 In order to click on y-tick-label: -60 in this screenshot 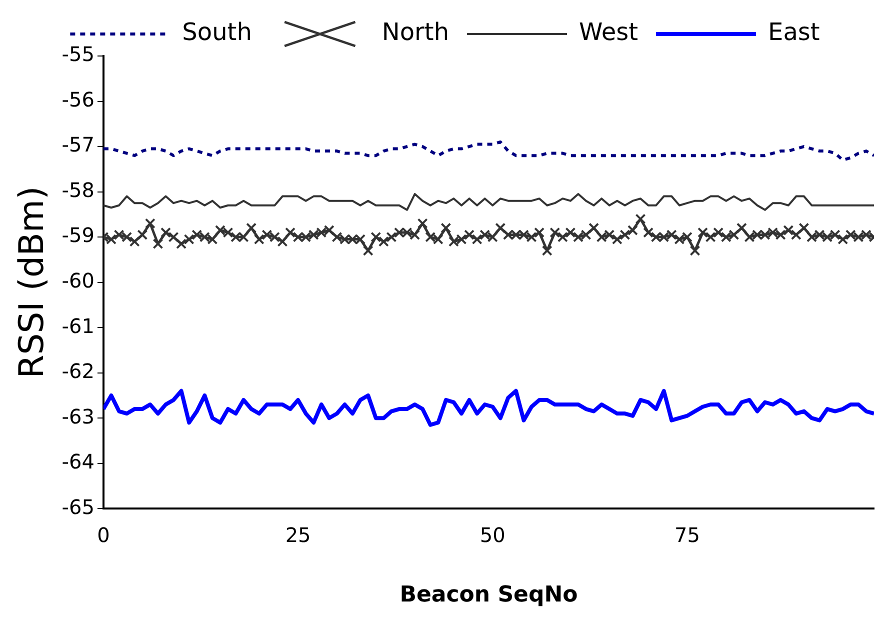, I will do `click(78, 280)`.